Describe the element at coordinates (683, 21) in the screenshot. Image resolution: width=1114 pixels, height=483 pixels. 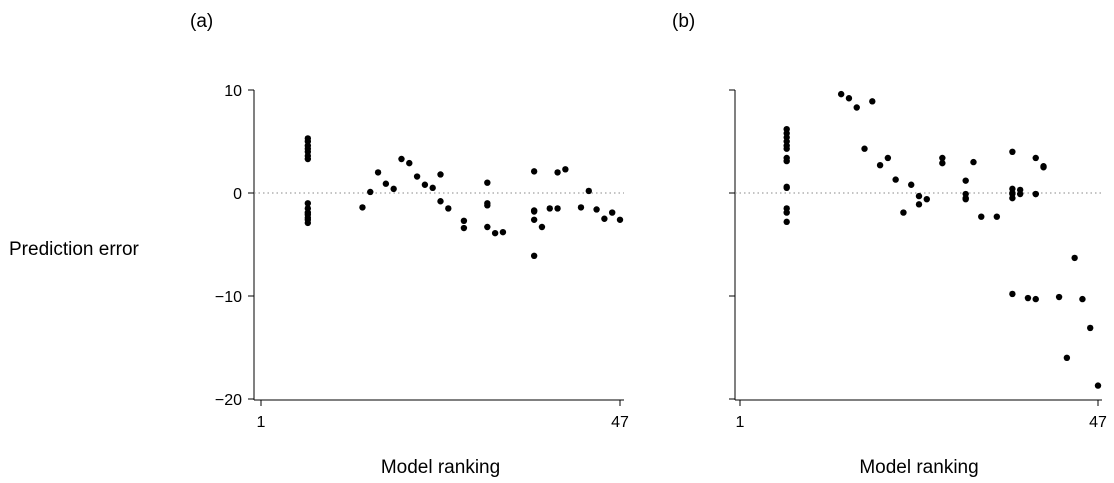
I see `panel-label-b: (b)` at that location.